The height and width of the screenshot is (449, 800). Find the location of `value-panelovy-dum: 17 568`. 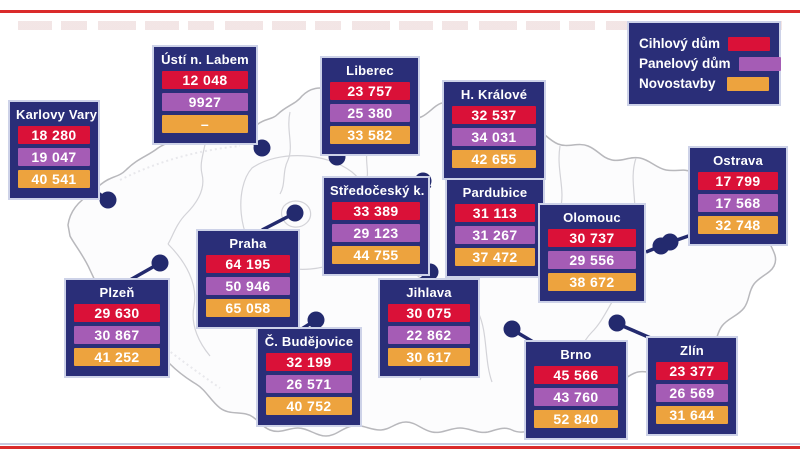

value-panelovy-dum: 17 568 is located at coordinates (738, 203).